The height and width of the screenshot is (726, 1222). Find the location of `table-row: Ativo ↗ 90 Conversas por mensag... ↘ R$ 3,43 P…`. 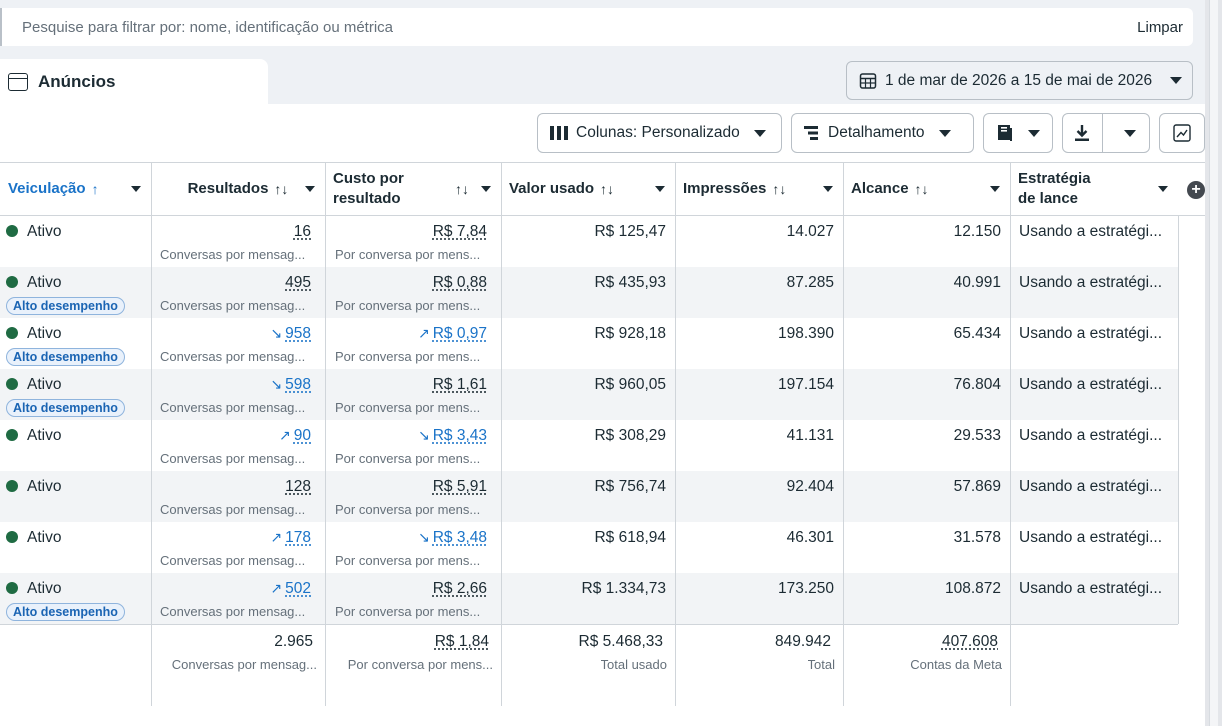

table-row: Ativo ↗ 90 Conversas por mensag... ↘ R$ 3,43 P… is located at coordinates (589, 445).